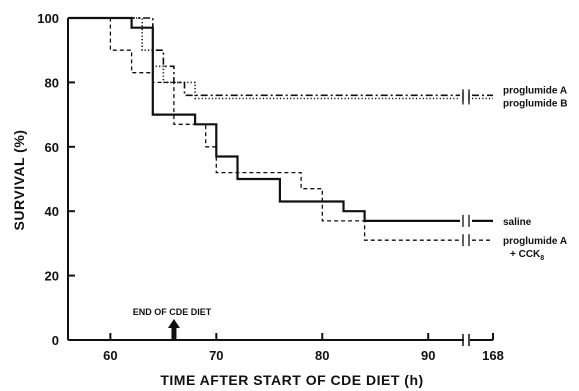 This screenshot has width=579, height=391. What do you see at coordinates (55, 340) in the screenshot?
I see `y-tick-label: 0` at bounding box center [55, 340].